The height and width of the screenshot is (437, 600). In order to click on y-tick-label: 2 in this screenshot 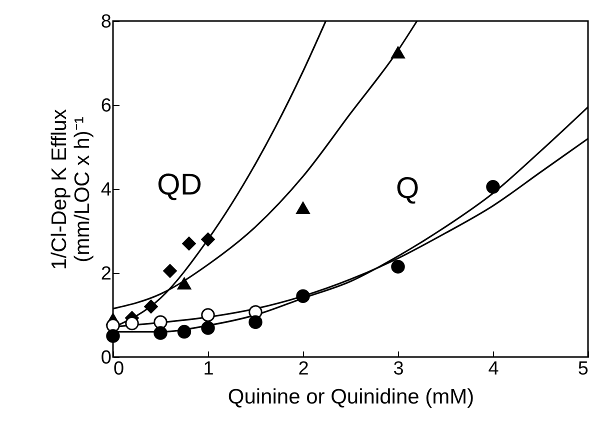, I will do `click(106, 274)`.